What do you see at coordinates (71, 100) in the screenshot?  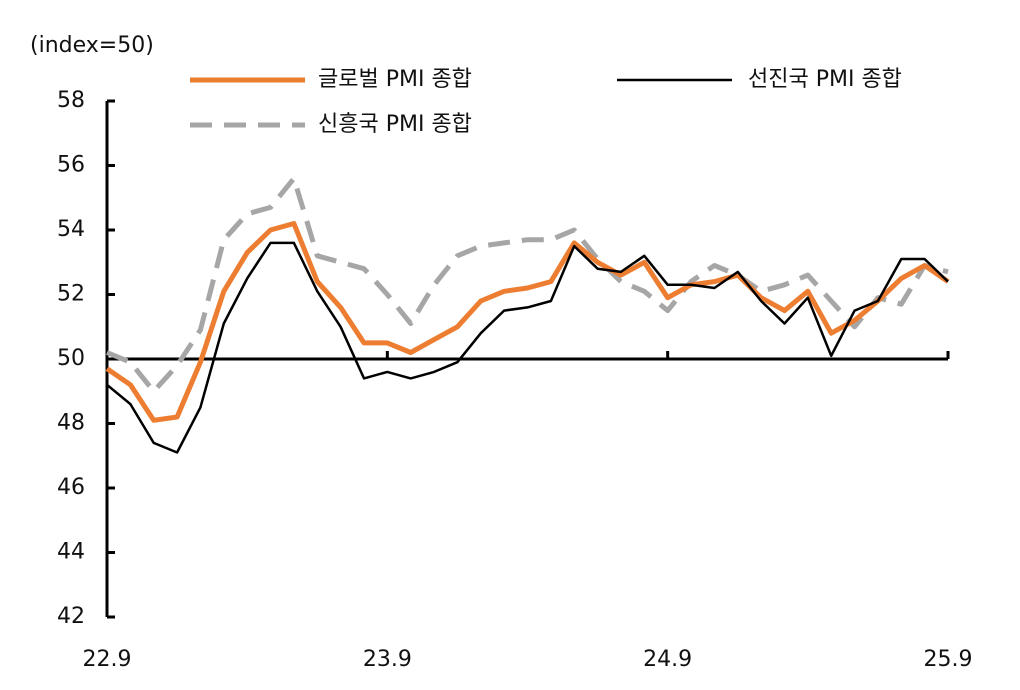 I see `y-tick-label: 58` at bounding box center [71, 100].